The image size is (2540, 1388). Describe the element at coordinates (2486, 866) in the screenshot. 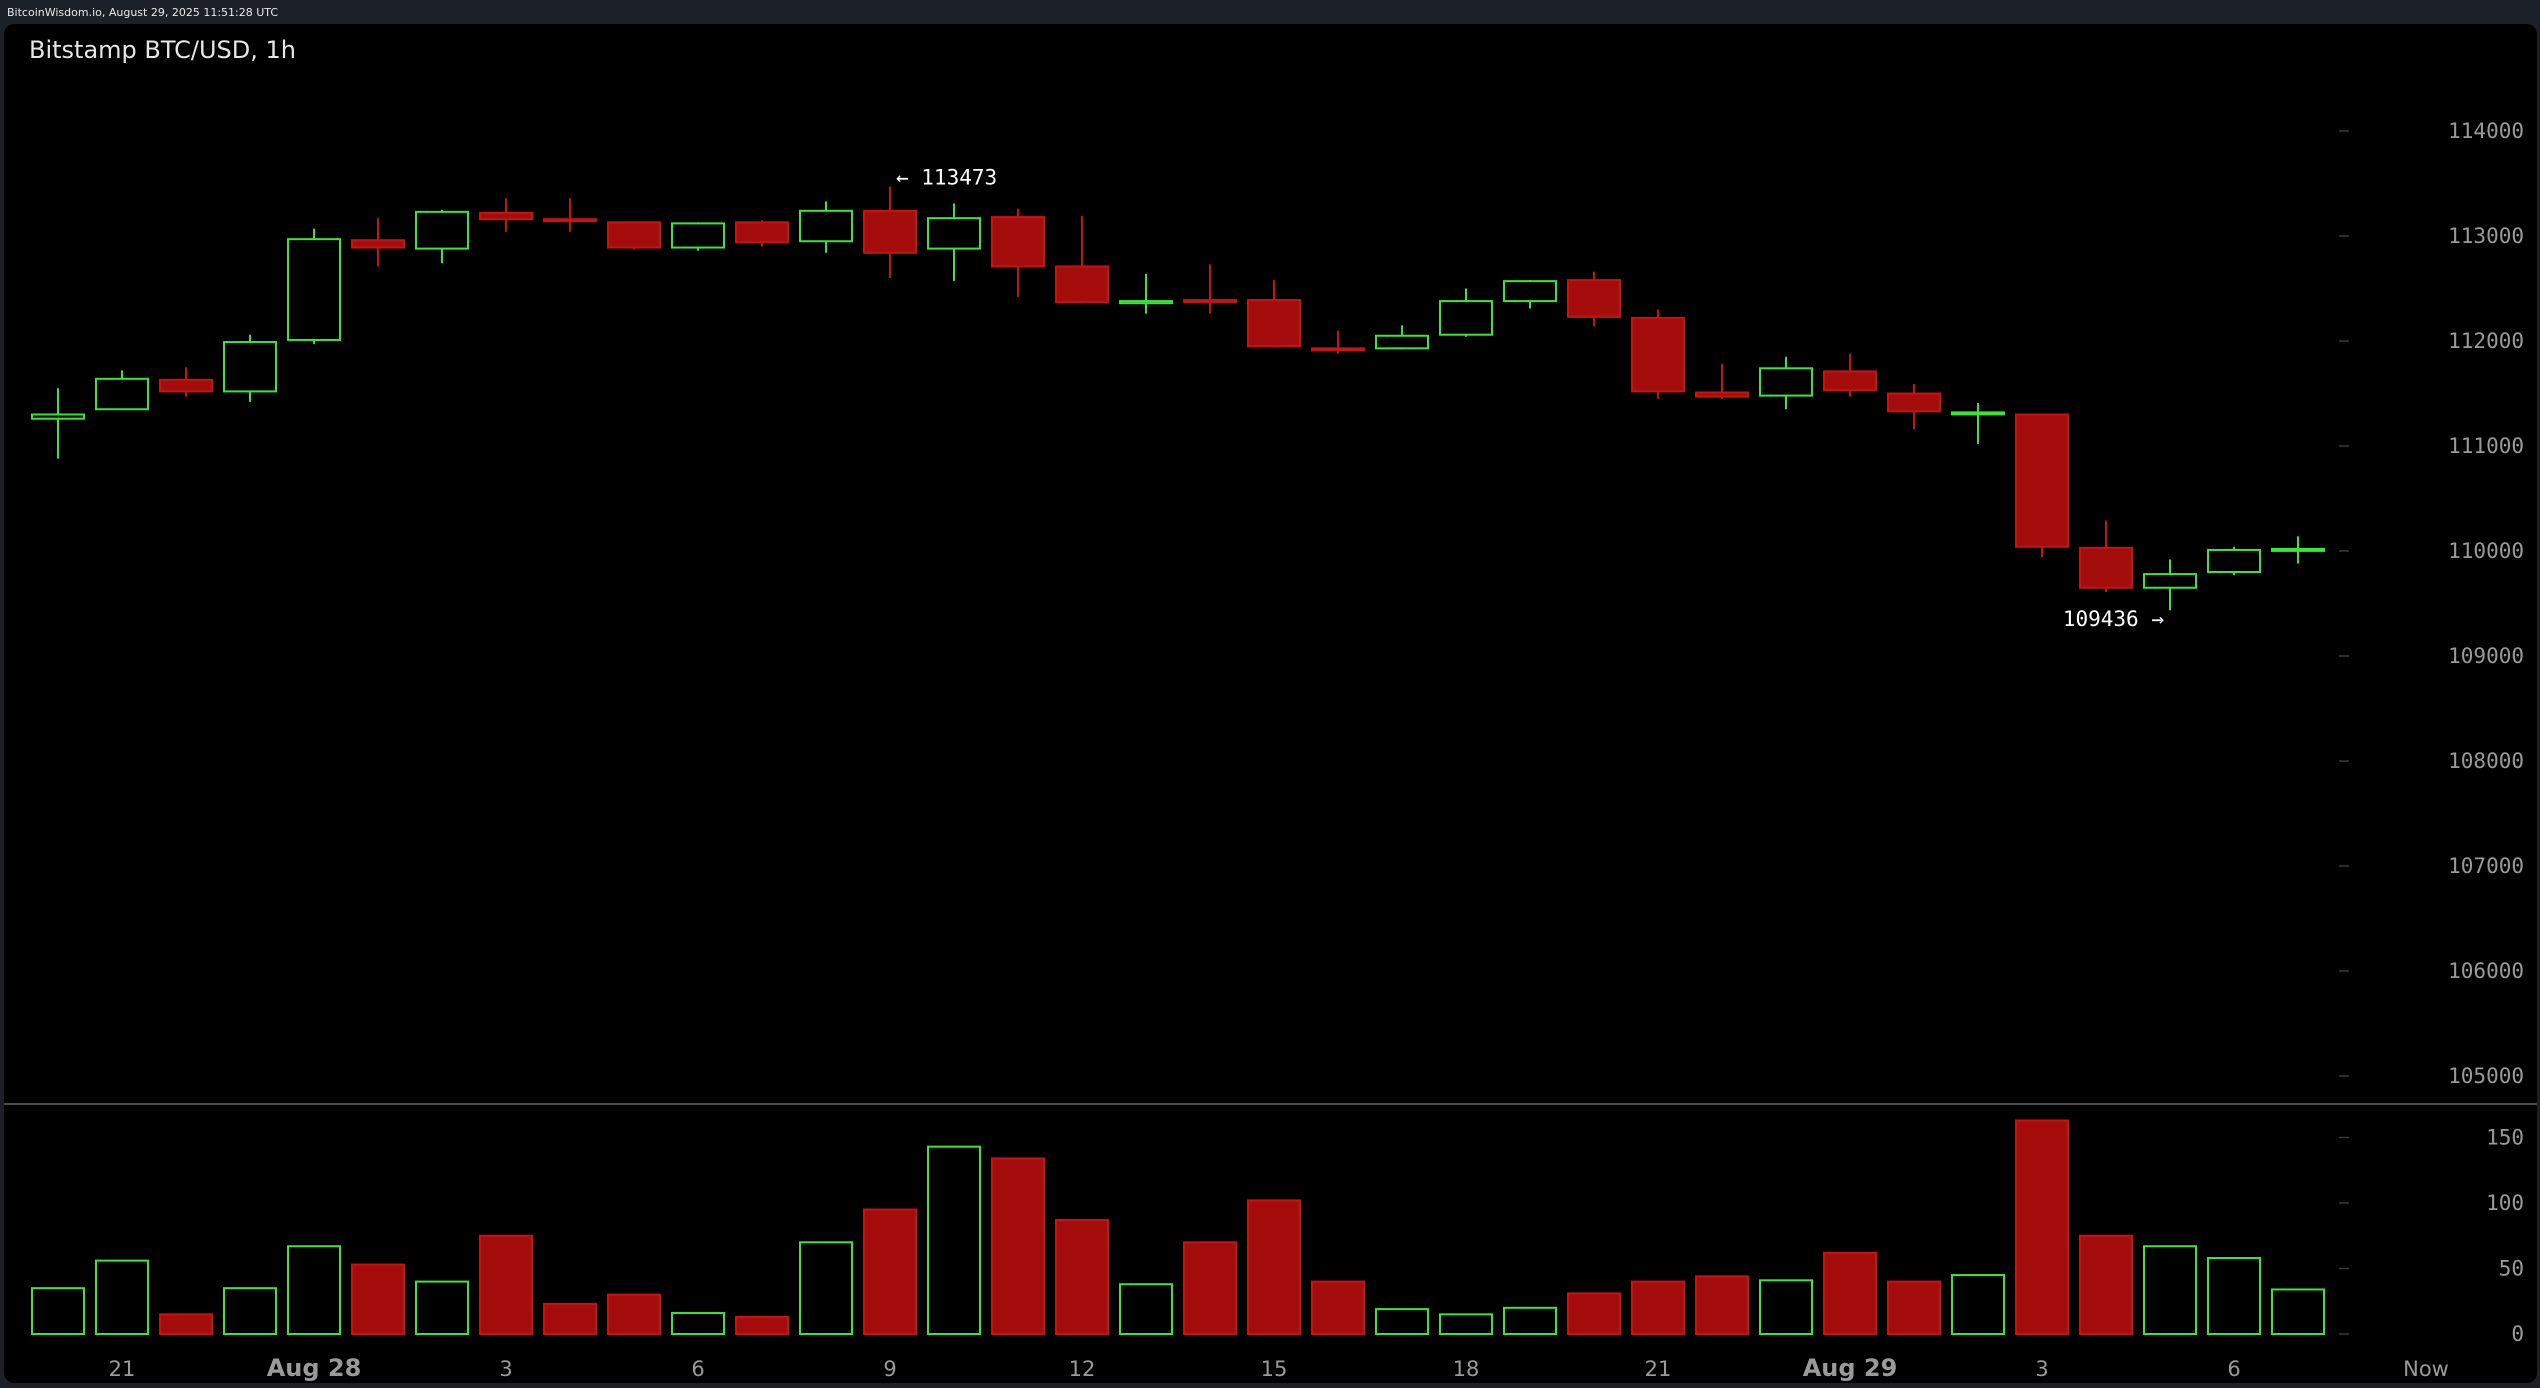

I see `price-tick-label: 107000` at that location.